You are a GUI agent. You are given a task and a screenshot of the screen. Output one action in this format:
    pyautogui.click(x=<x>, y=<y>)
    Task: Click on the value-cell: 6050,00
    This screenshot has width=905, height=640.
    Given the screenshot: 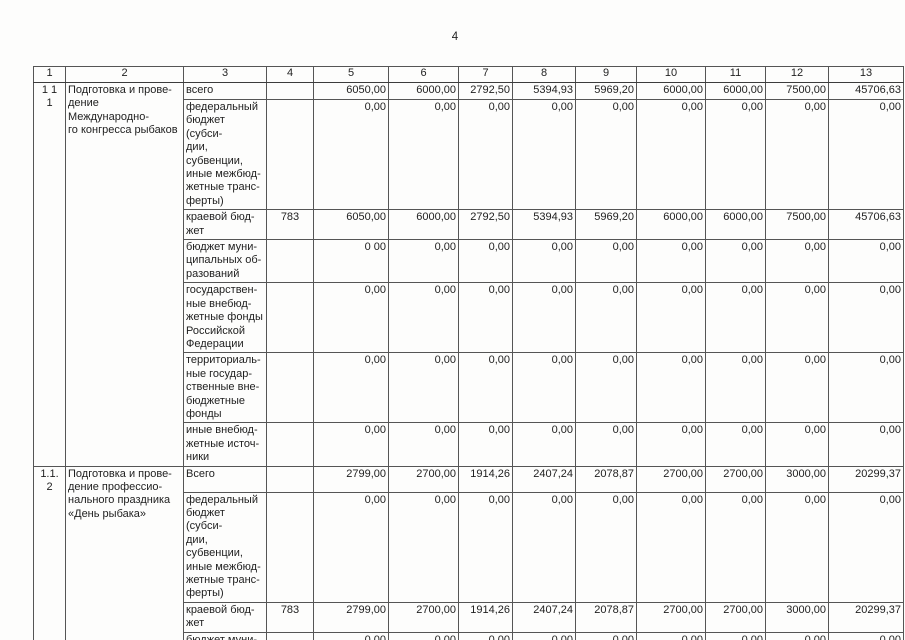 What is the action you would take?
    pyautogui.click(x=351, y=91)
    